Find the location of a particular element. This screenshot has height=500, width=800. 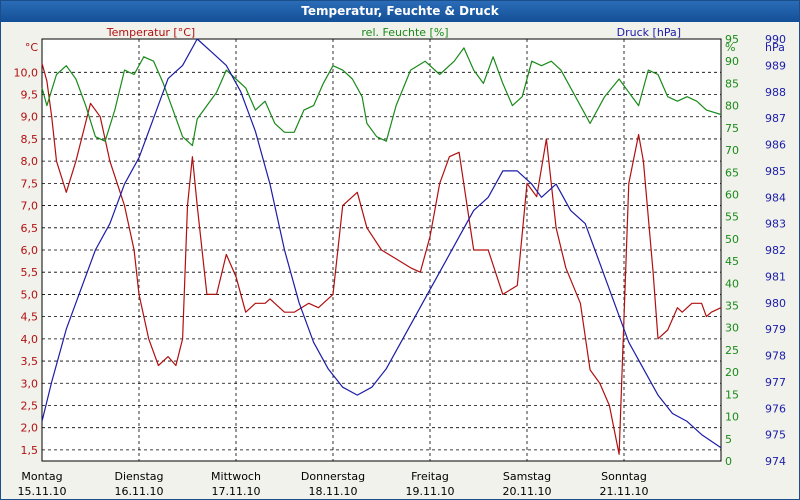

right-axis-pressure-tick-label: 984 is located at coordinates (775, 197).